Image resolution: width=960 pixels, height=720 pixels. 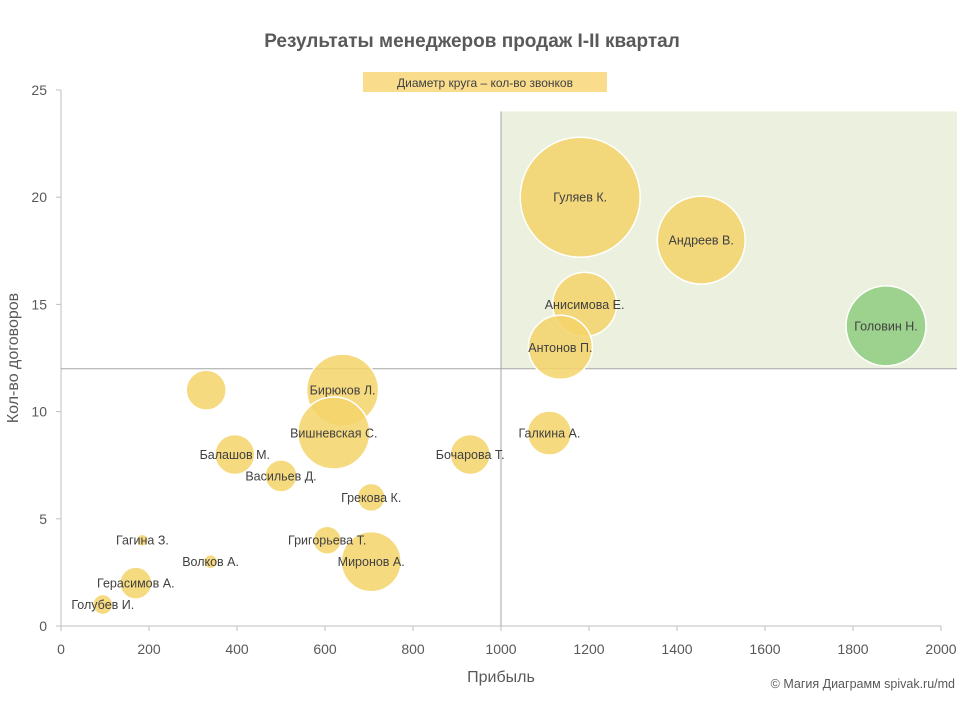 I want to click on bubble-label: Григорьева Т., so click(x=327, y=541).